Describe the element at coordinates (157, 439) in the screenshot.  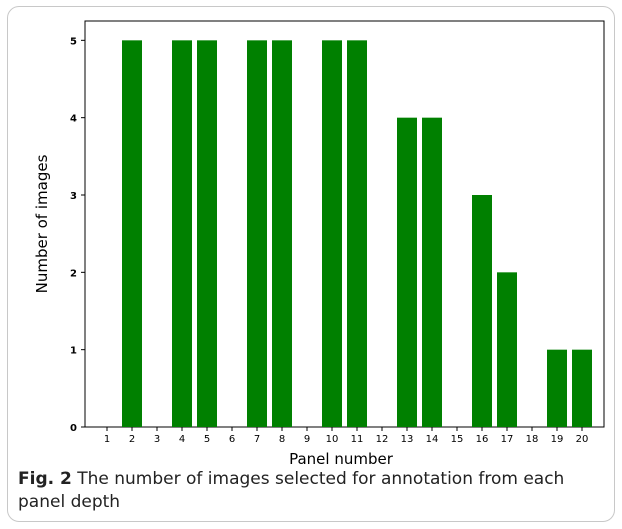
I see `x-tick-label: 3` at that location.